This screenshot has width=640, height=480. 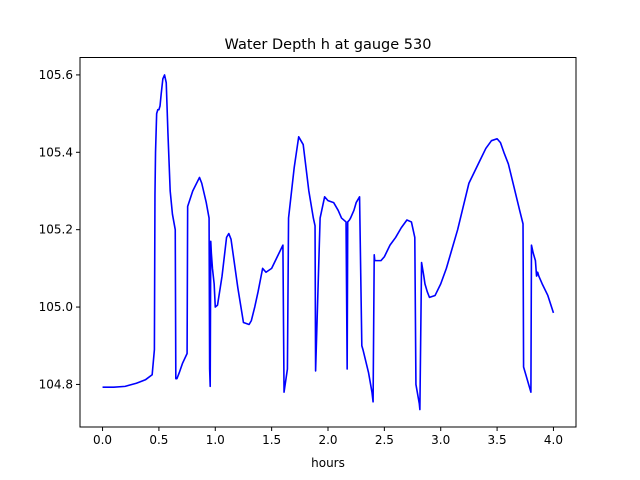 What do you see at coordinates (384, 440) in the screenshot?
I see `x-tick-label: 2.5` at bounding box center [384, 440].